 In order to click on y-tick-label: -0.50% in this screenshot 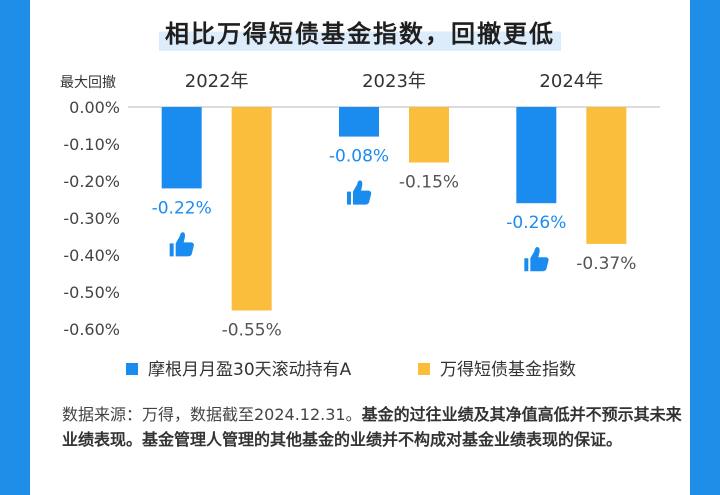, I will do `click(91, 292)`.